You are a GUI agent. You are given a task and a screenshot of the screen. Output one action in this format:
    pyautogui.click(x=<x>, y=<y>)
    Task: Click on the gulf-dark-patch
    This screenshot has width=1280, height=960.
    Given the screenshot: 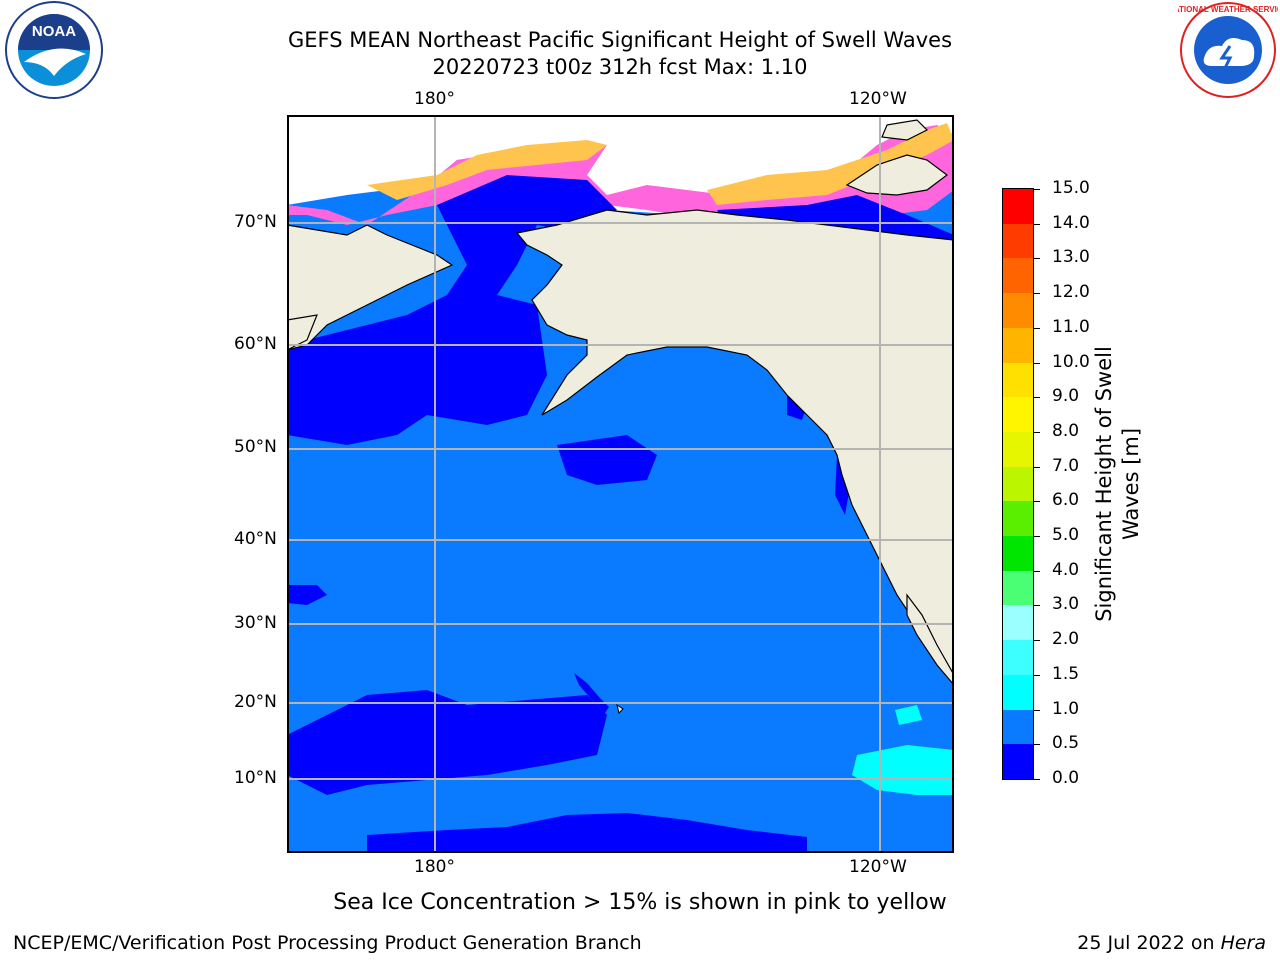 What is the action you would take?
    pyautogui.click(x=607, y=460)
    